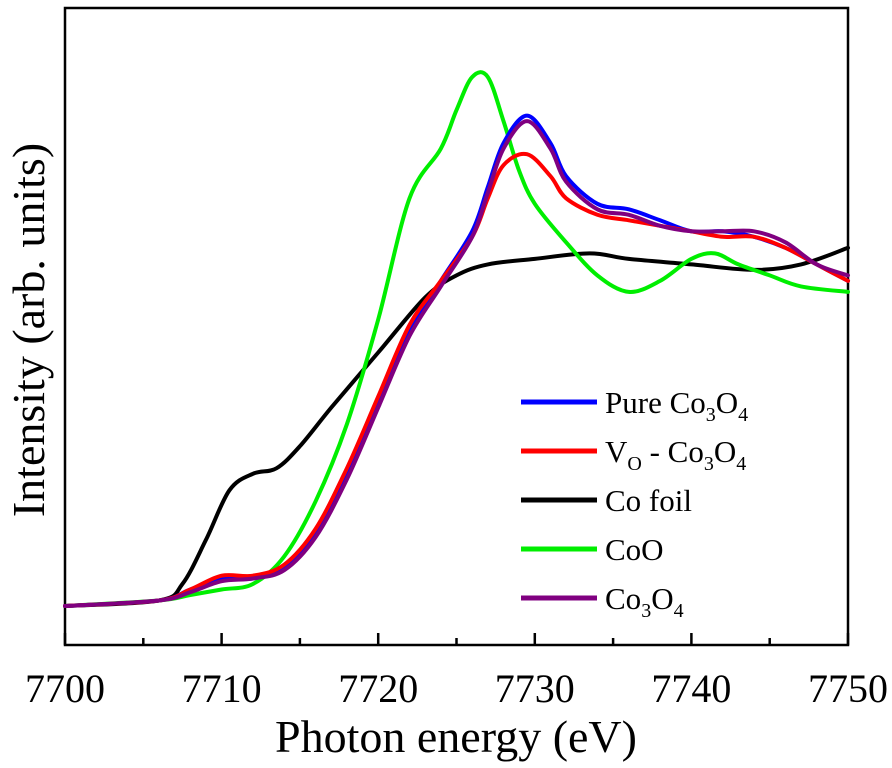 This screenshot has width=892, height=768. What do you see at coordinates (675, 454) in the screenshot?
I see `legend-label-vo-co3o4: VO - Co3O4` at bounding box center [675, 454].